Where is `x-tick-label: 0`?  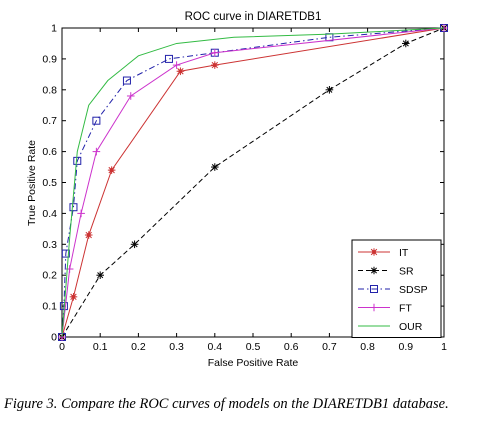 x-tick-label: 0 is located at coordinates (62, 347).